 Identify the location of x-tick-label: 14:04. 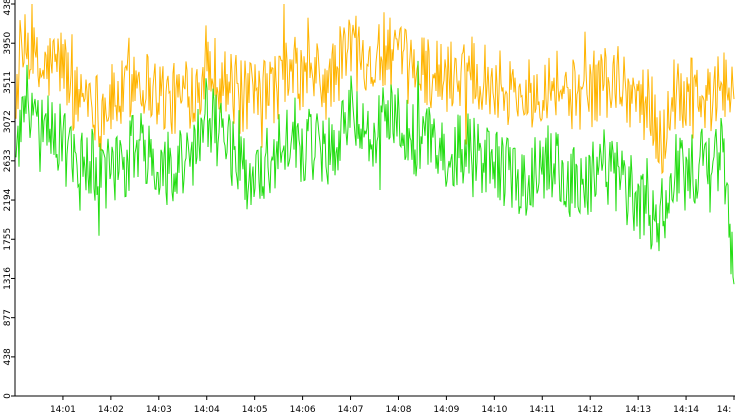
(207, 410).